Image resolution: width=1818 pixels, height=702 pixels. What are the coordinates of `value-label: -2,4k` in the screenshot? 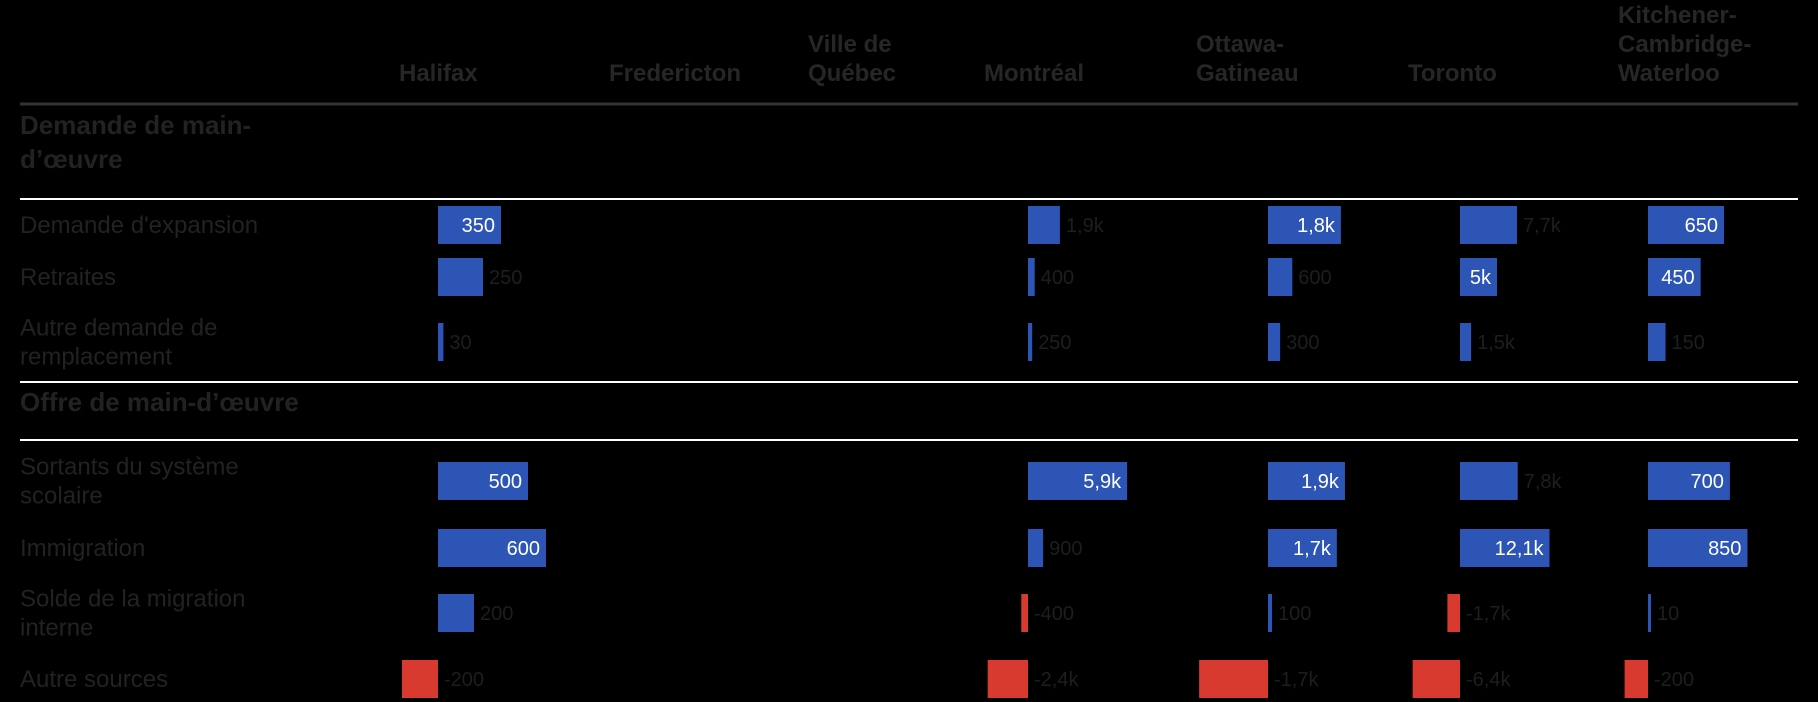 It's located at (1056, 680).